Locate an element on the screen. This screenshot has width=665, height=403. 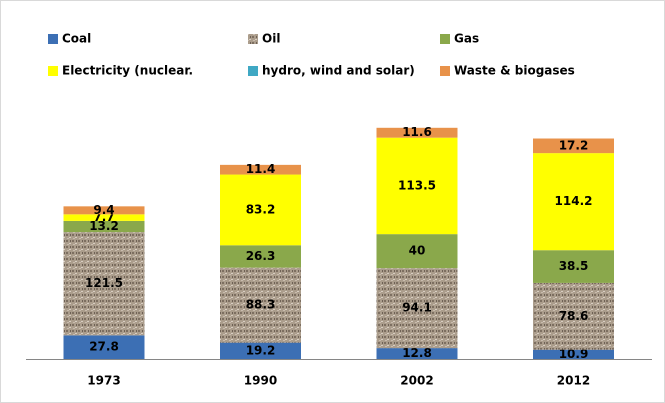
data-label: 78.6 is located at coordinates (574, 316).